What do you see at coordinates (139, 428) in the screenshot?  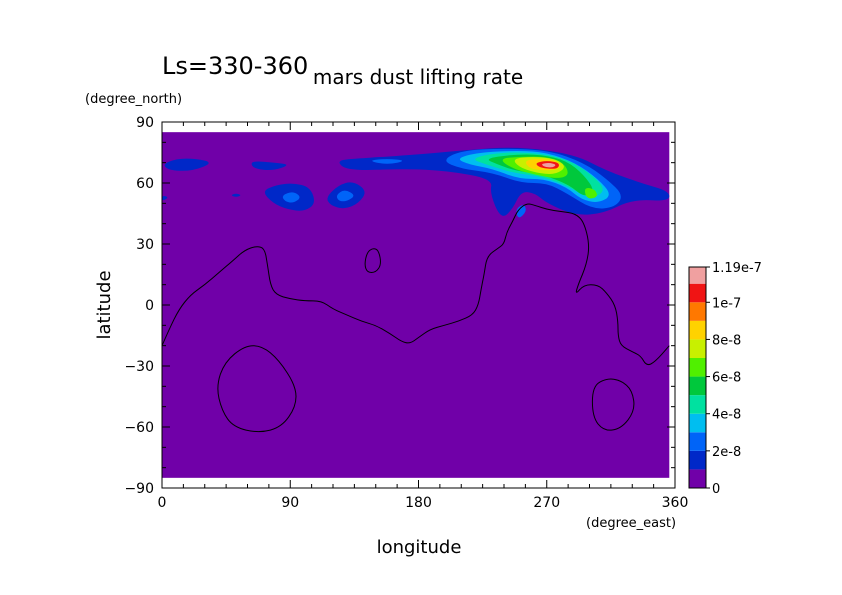 I see `y-tick-label: −60` at bounding box center [139, 428].